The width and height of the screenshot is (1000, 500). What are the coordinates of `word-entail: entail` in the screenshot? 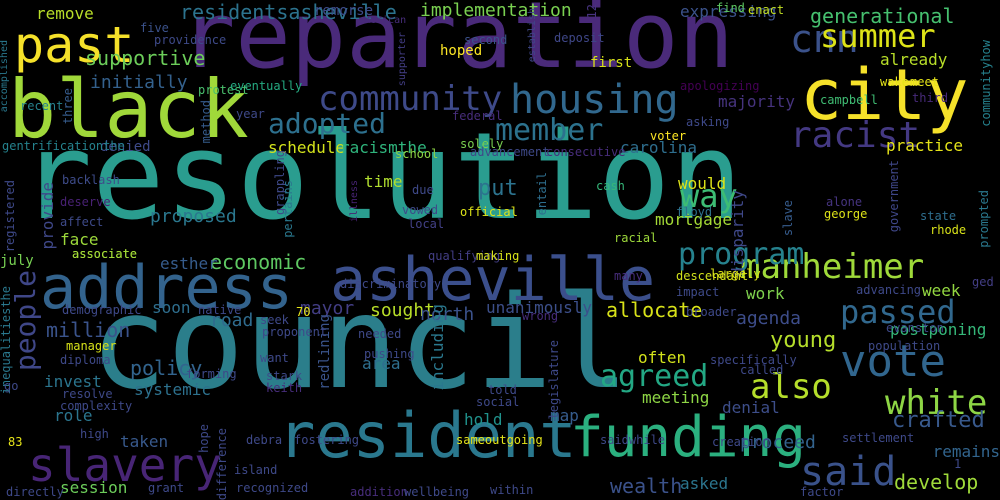 It's located at (542, 194).